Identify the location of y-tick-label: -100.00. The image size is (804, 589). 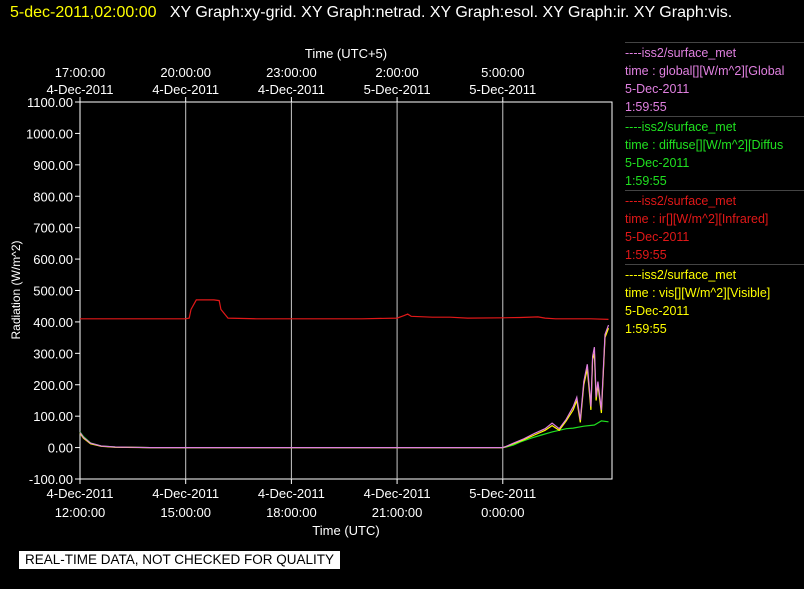
(51, 479).